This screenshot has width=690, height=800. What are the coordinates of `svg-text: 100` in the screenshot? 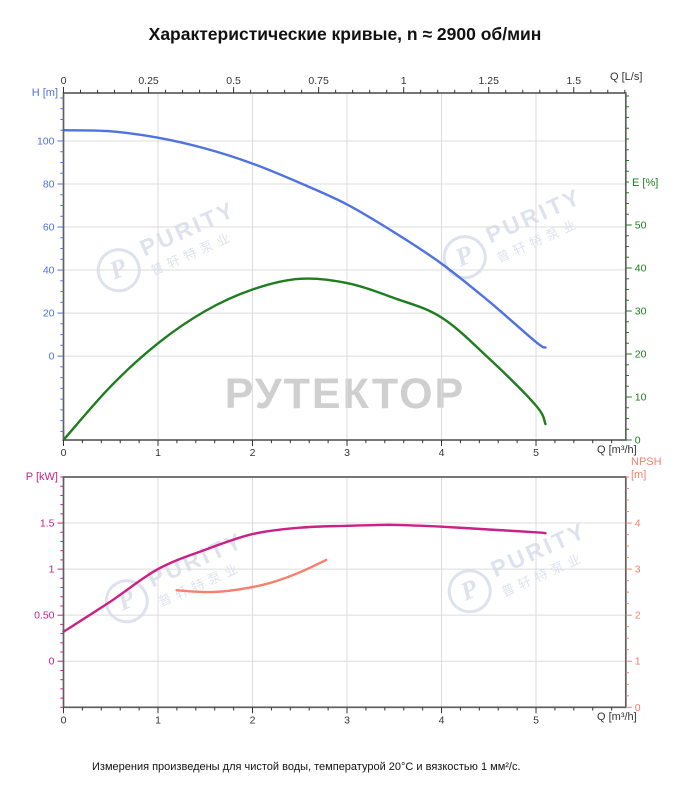 It's located at (46, 141).